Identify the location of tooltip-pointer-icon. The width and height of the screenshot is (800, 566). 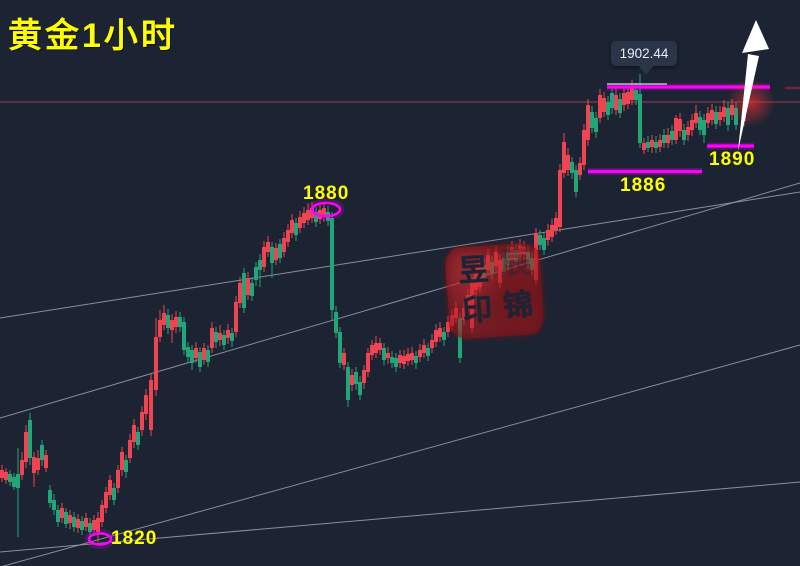
(646, 70).